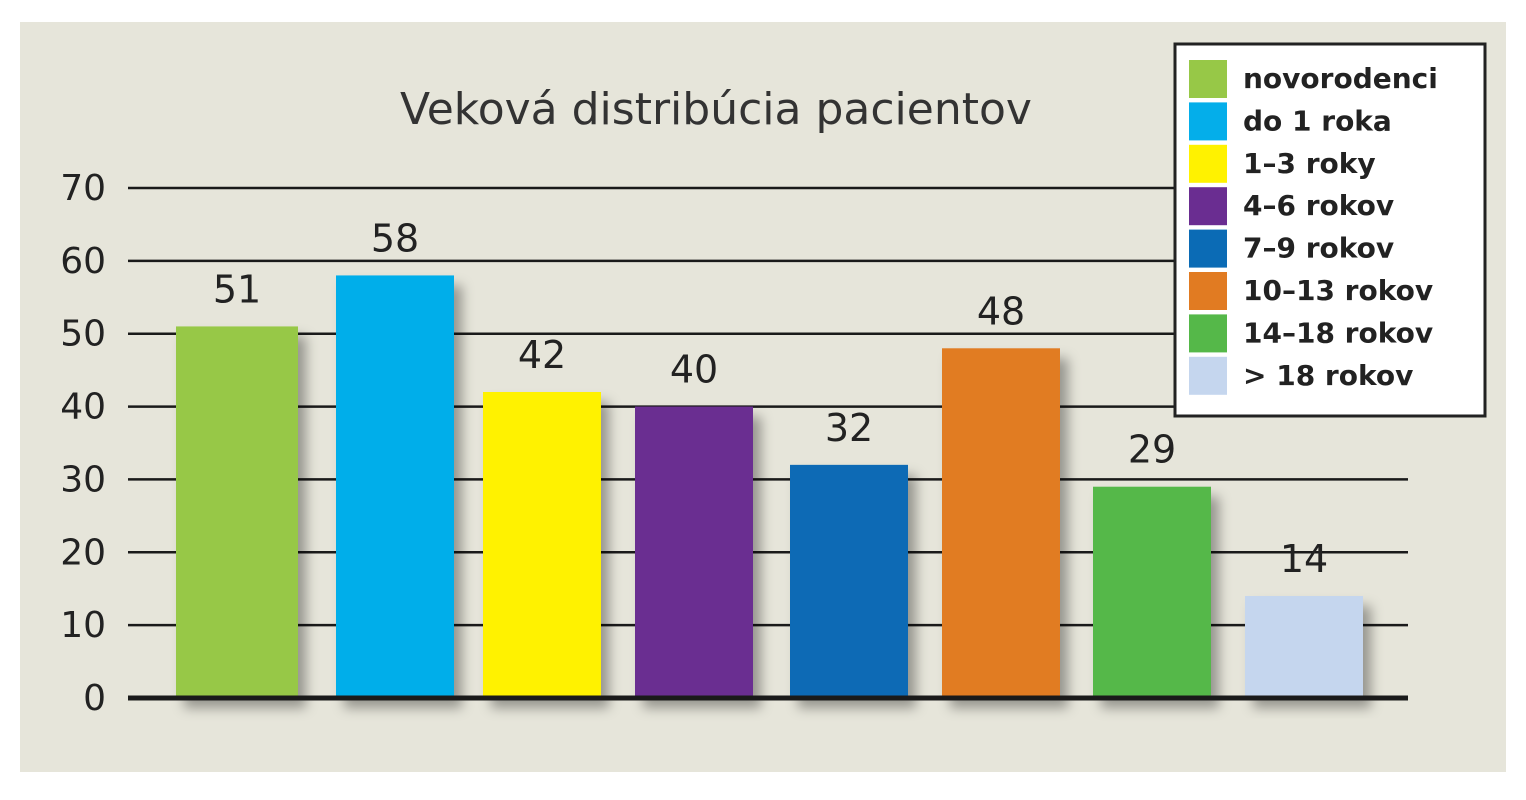 The image size is (1526, 800). What do you see at coordinates (1328, 375) in the screenshot?
I see `legend-label-8: > 18 rokov` at bounding box center [1328, 375].